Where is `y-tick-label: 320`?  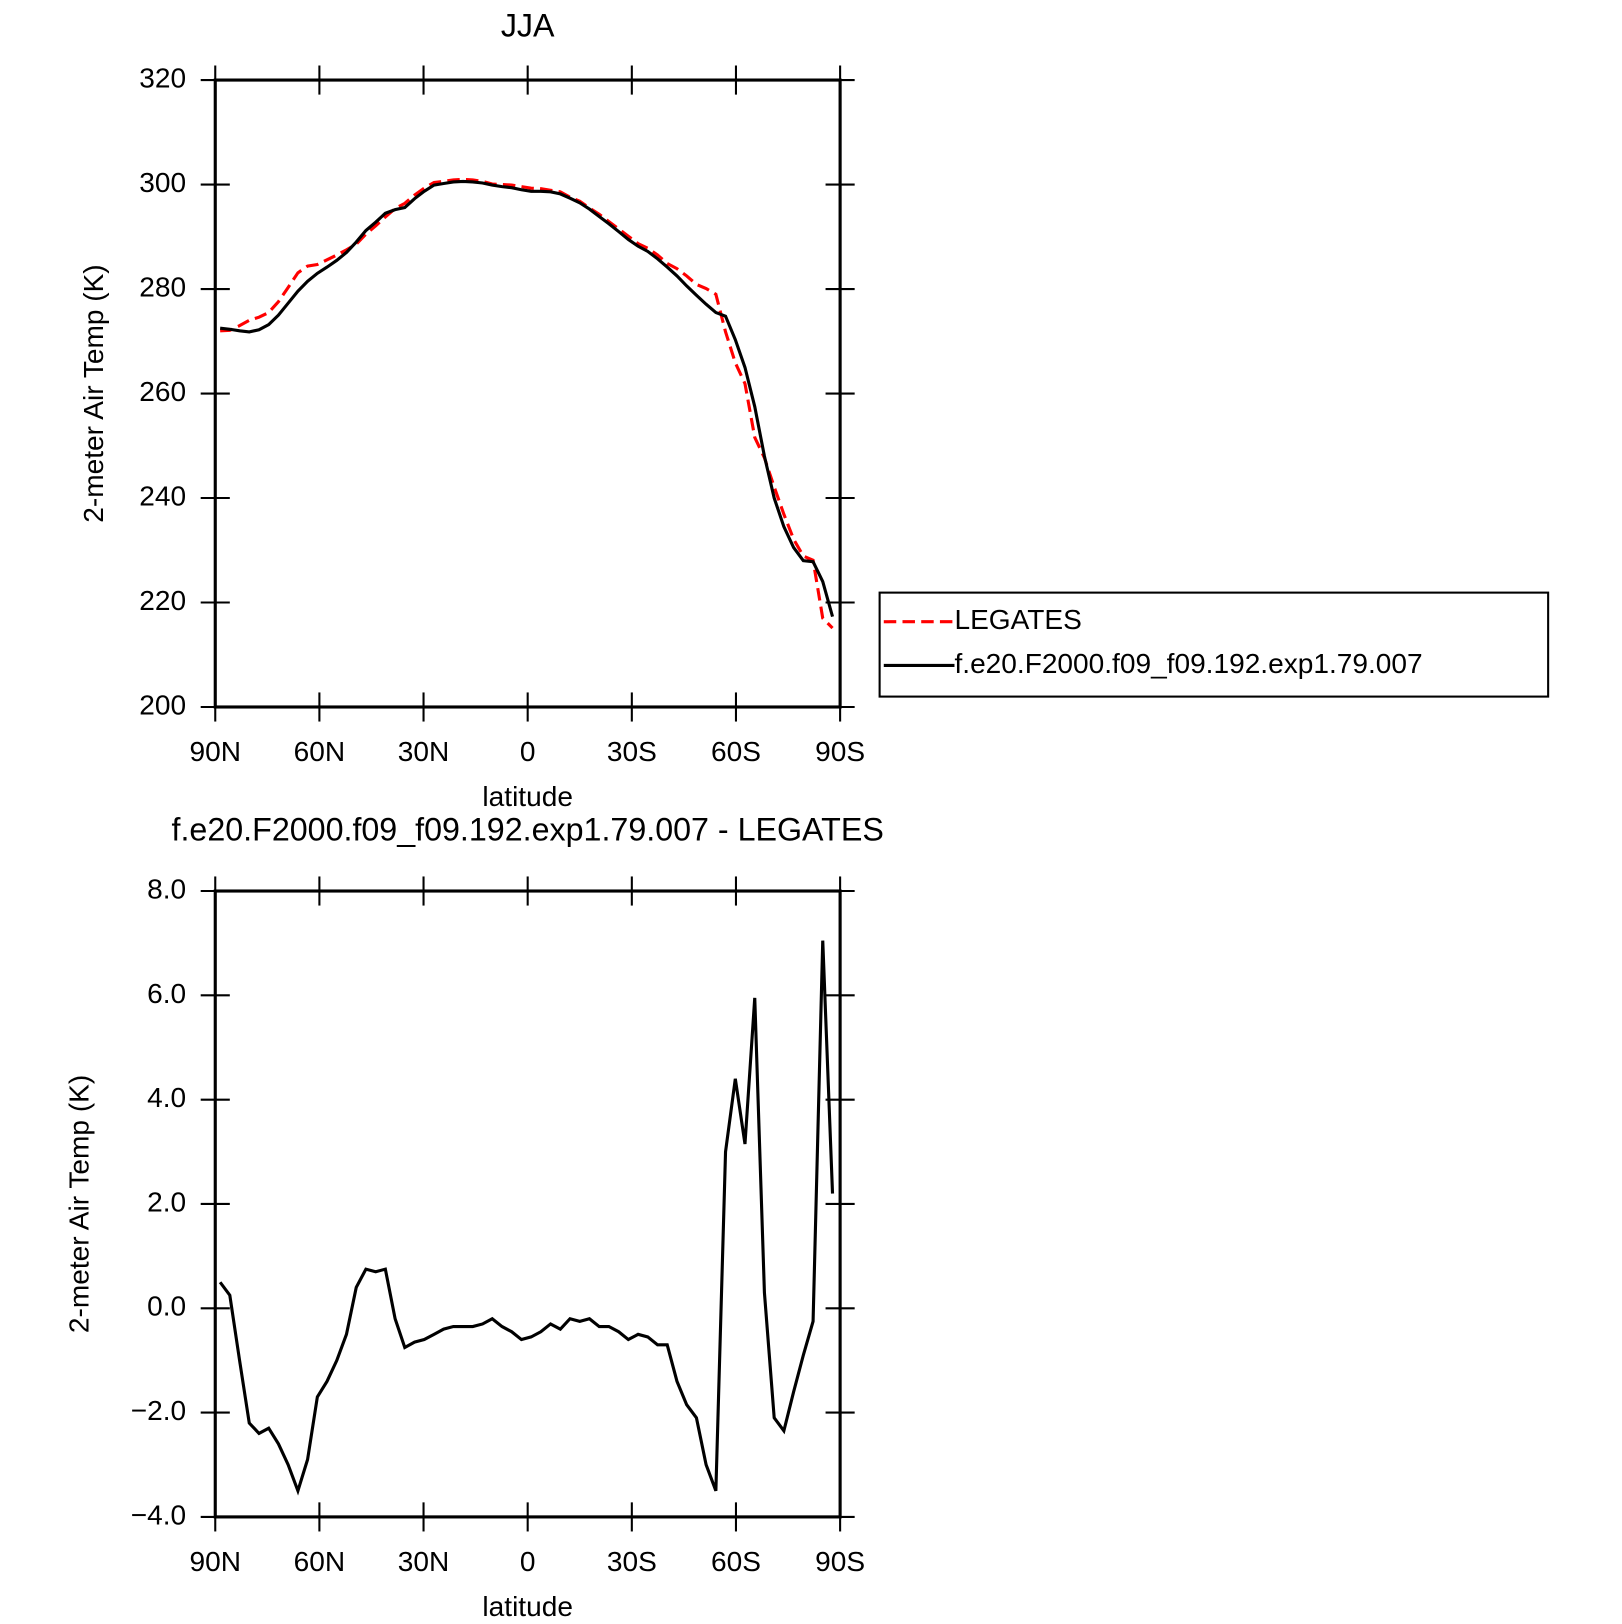 y-tick-label: 320 is located at coordinates (162, 77).